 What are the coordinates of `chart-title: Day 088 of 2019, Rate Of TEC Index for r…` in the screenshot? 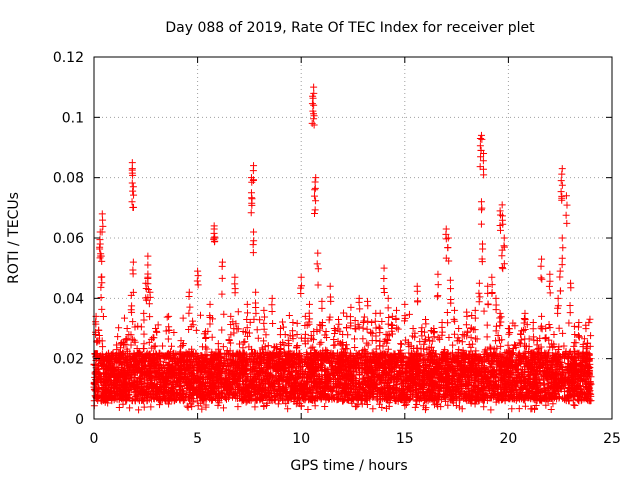 It's located at (350, 28).